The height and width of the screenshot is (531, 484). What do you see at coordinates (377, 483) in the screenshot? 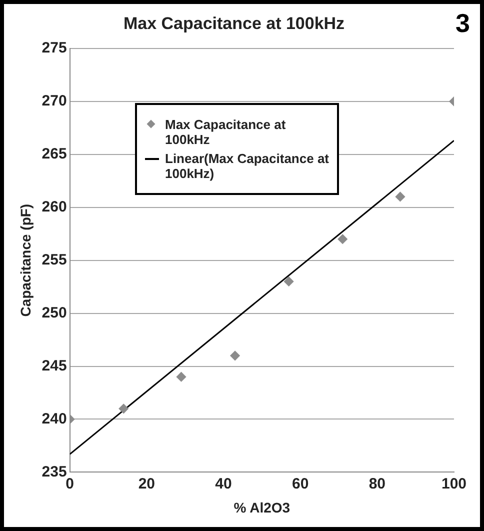
I see `x-tick-label: 80` at bounding box center [377, 483].